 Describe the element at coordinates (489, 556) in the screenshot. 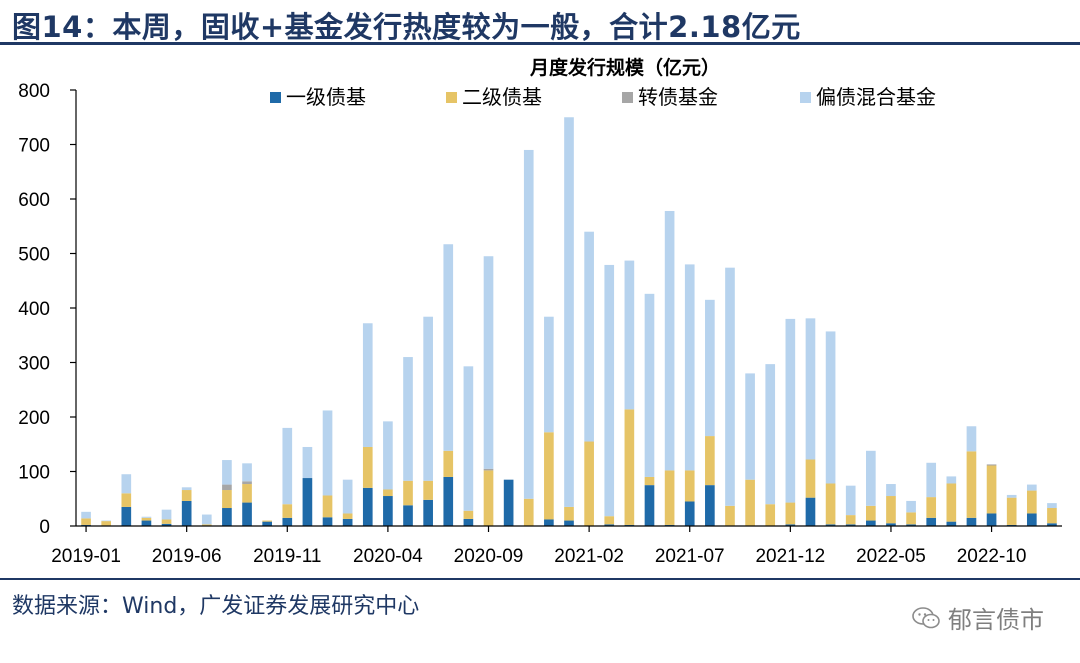

I see `x-tick-label: 2020-09` at that location.